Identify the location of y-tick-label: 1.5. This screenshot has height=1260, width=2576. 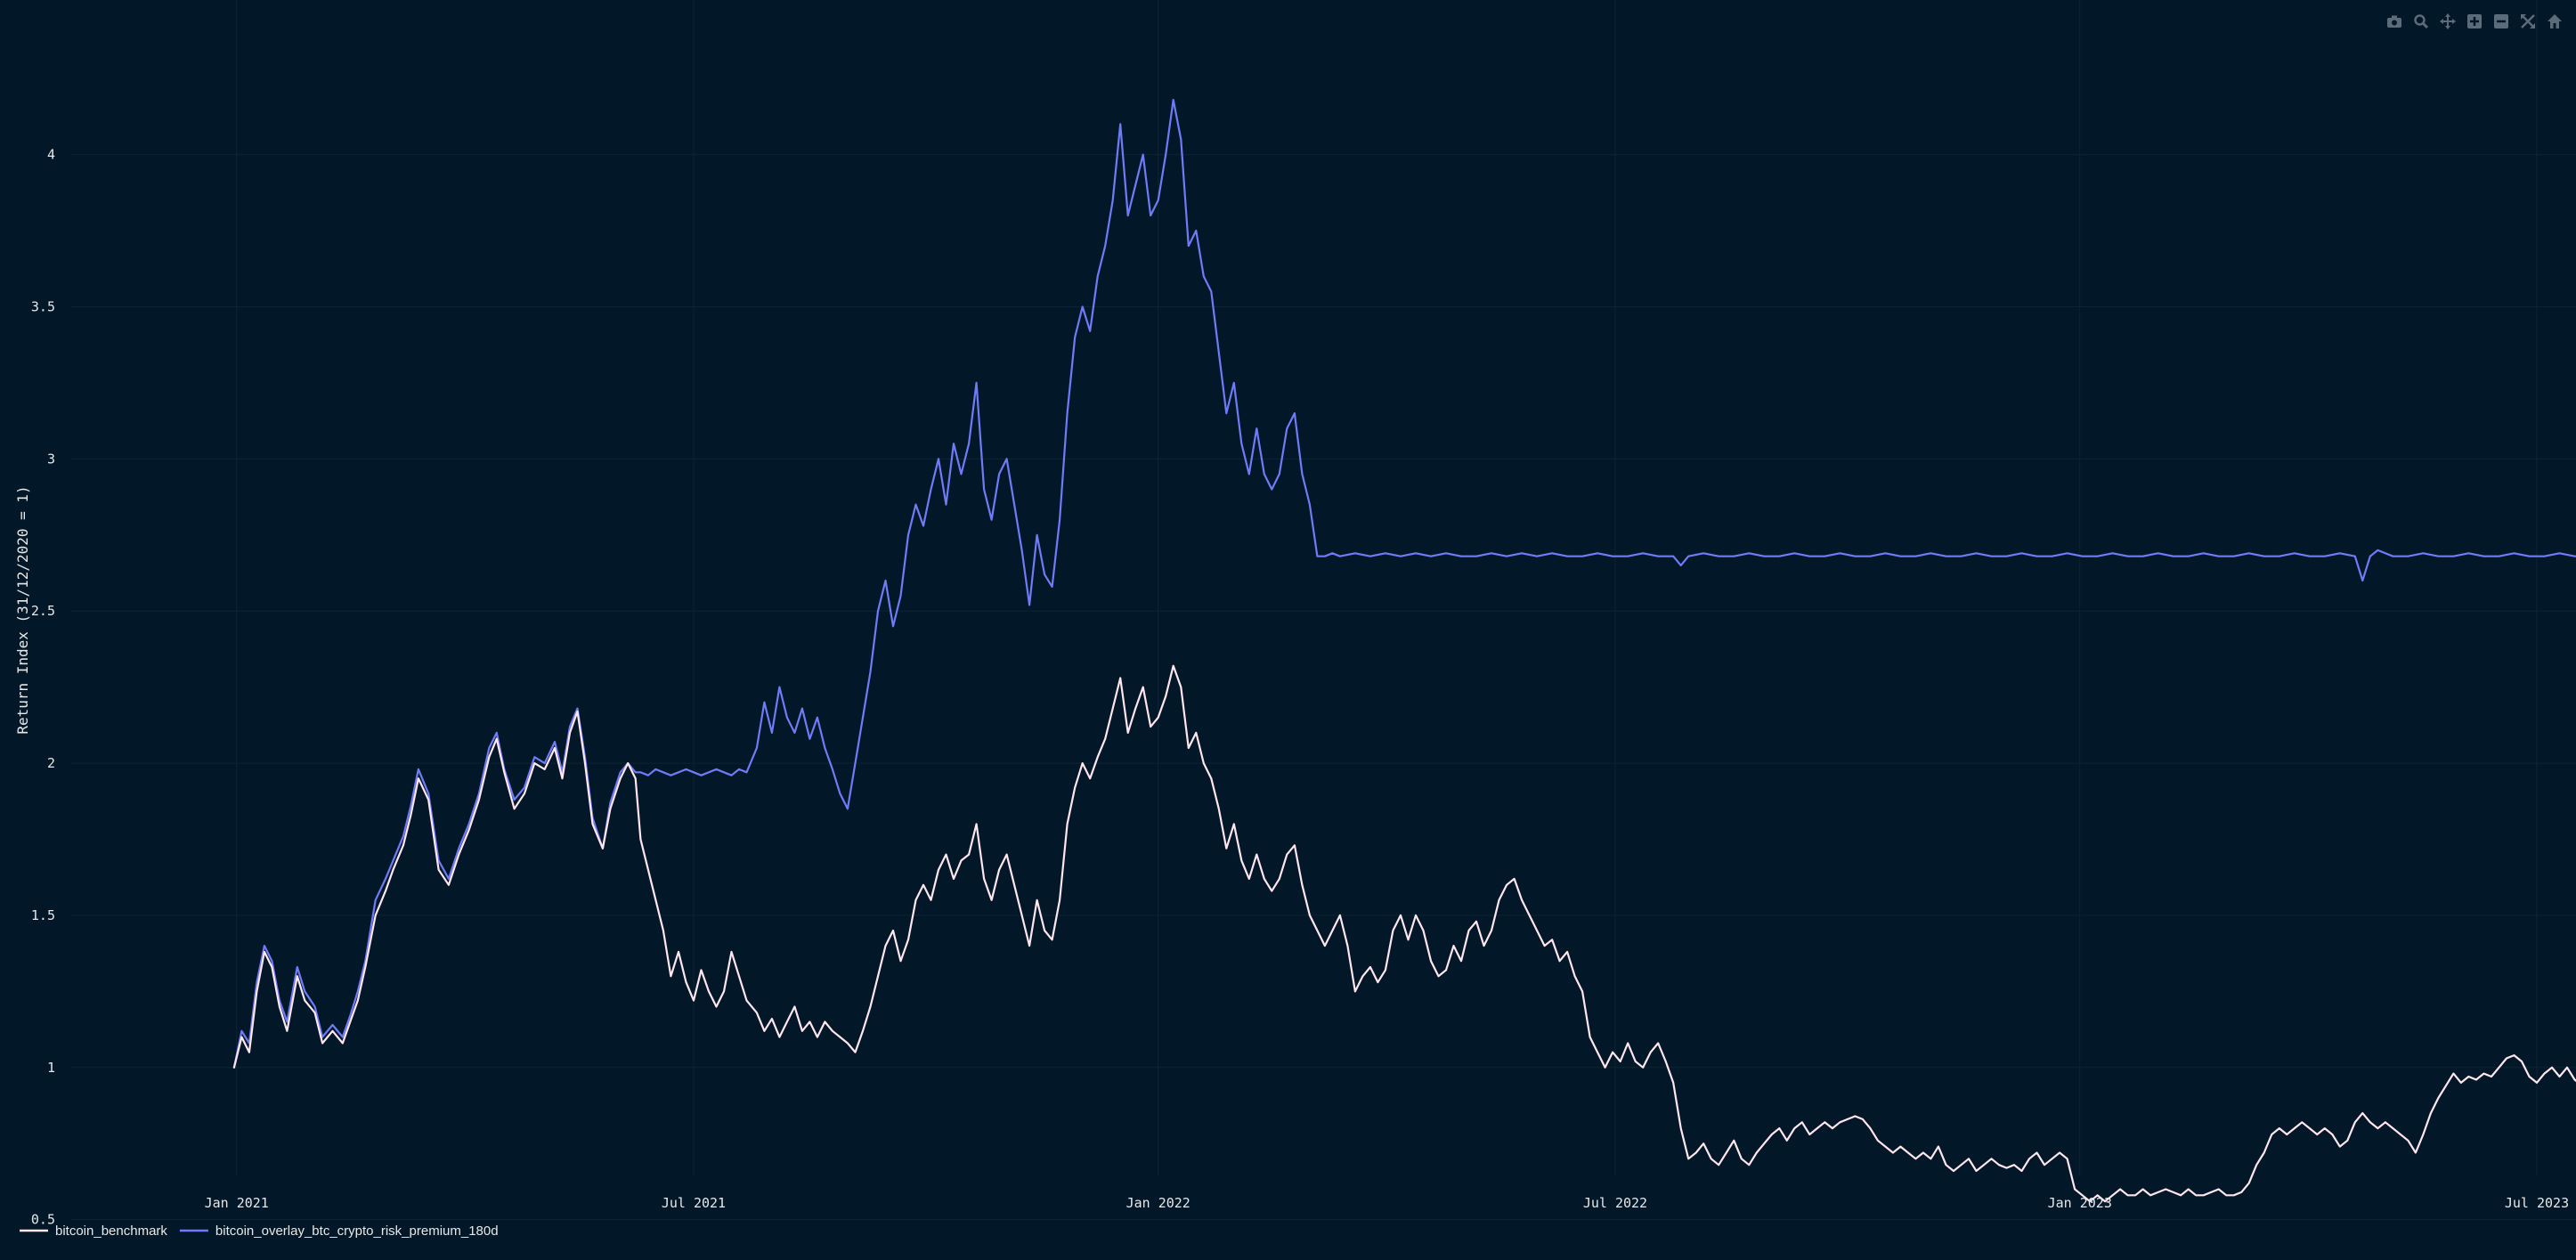
(43, 915).